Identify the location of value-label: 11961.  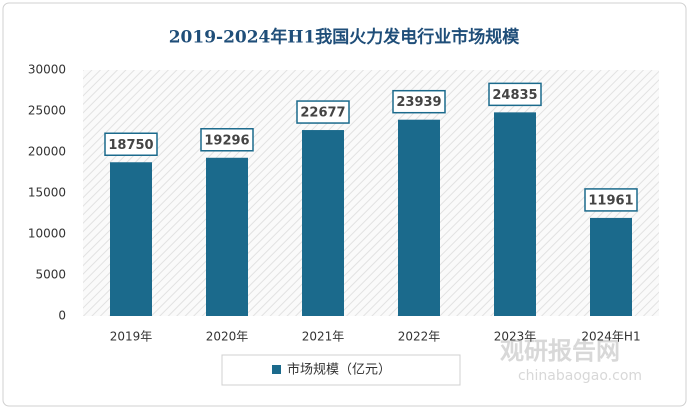
(610, 200).